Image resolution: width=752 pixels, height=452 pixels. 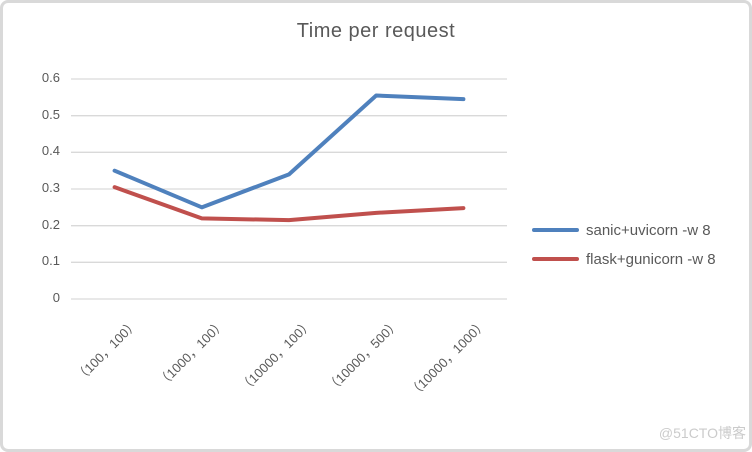 I want to click on legend: sanic+uvicorn -w 8 flask+gunicorn -w 8, so click(x=624, y=244).